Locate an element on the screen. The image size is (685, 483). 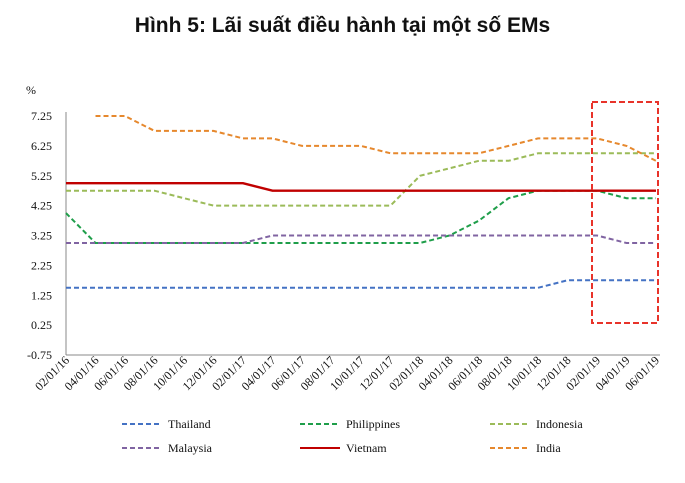
legend-label: Indonesia is located at coordinates (559, 424).